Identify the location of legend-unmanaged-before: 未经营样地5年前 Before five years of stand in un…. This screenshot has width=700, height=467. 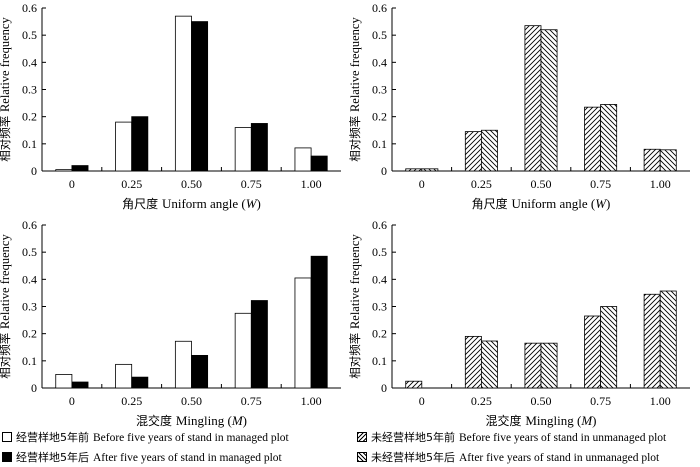
(511, 438).